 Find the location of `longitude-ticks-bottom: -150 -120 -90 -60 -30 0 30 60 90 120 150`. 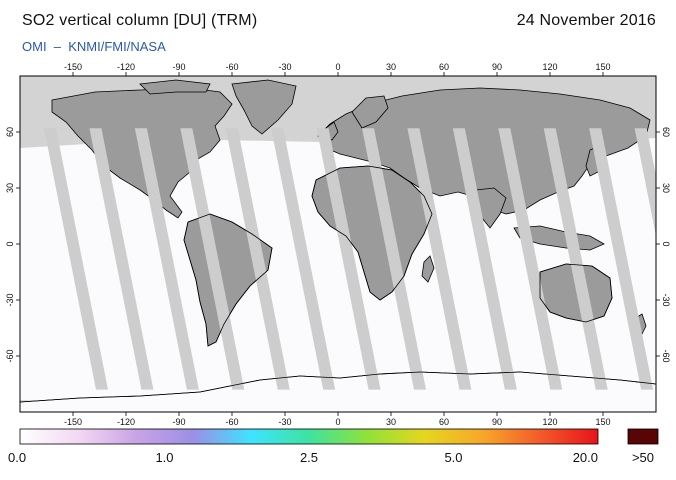

longitude-ticks-bottom: -150 -120 -90 -60 -30 0 30 60 90 120 150 is located at coordinates (337, 419).